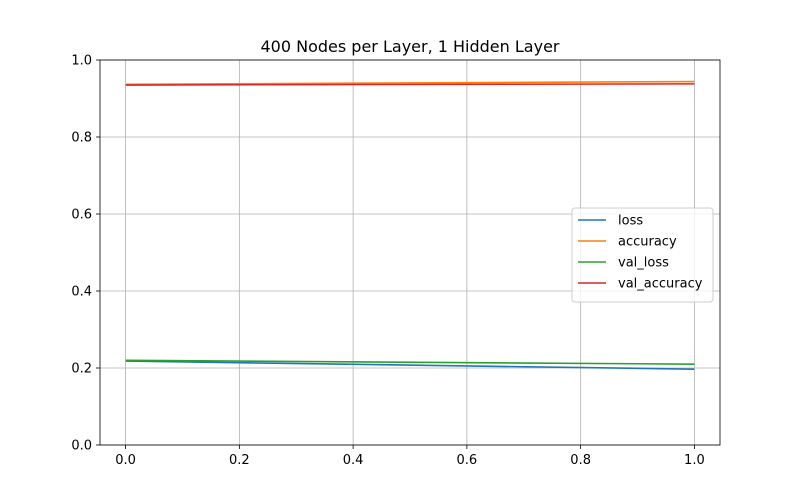  What do you see at coordinates (410, 362) in the screenshot?
I see `series-line-val-loss` at bounding box center [410, 362].